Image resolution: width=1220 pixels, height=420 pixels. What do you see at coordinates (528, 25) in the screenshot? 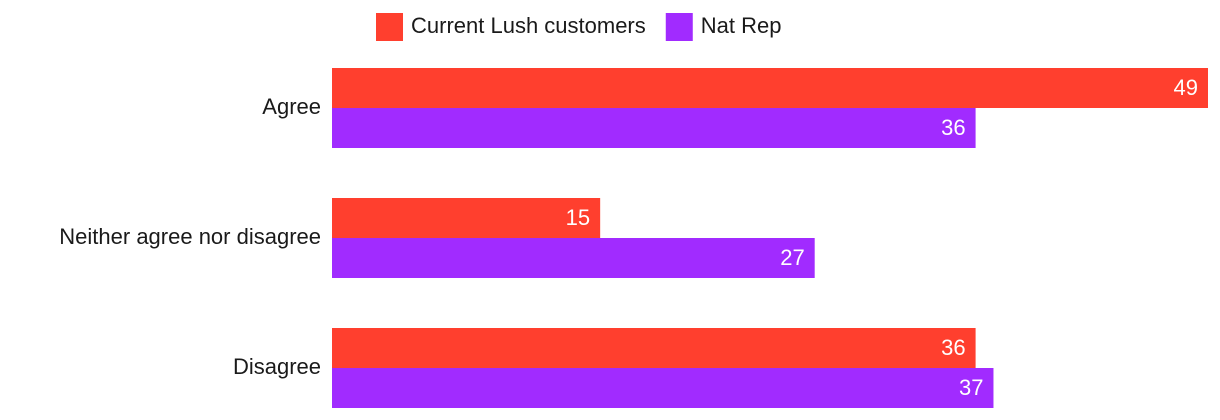
I see `legend-label: Current Lush customers` at bounding box center [528, 25].